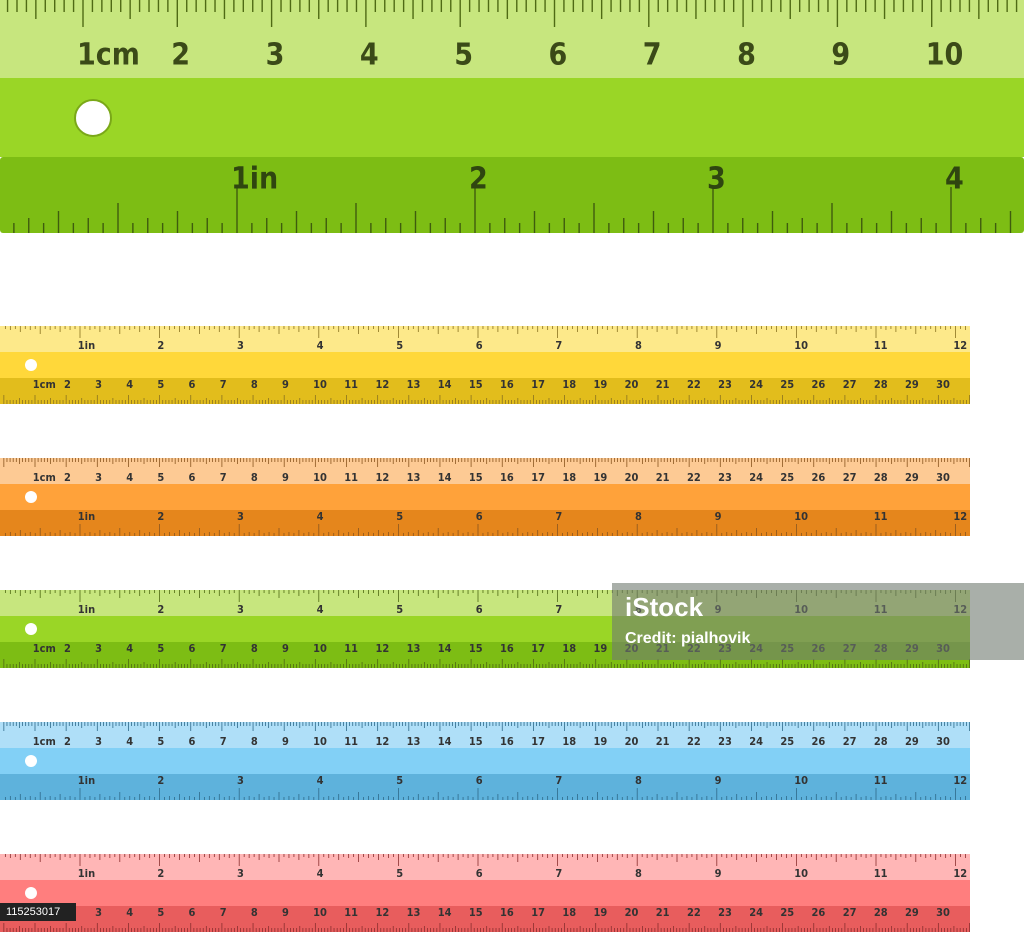  Describe the element at coordinates (485, 530) in the screenshot. I see `tick-group` at that location.